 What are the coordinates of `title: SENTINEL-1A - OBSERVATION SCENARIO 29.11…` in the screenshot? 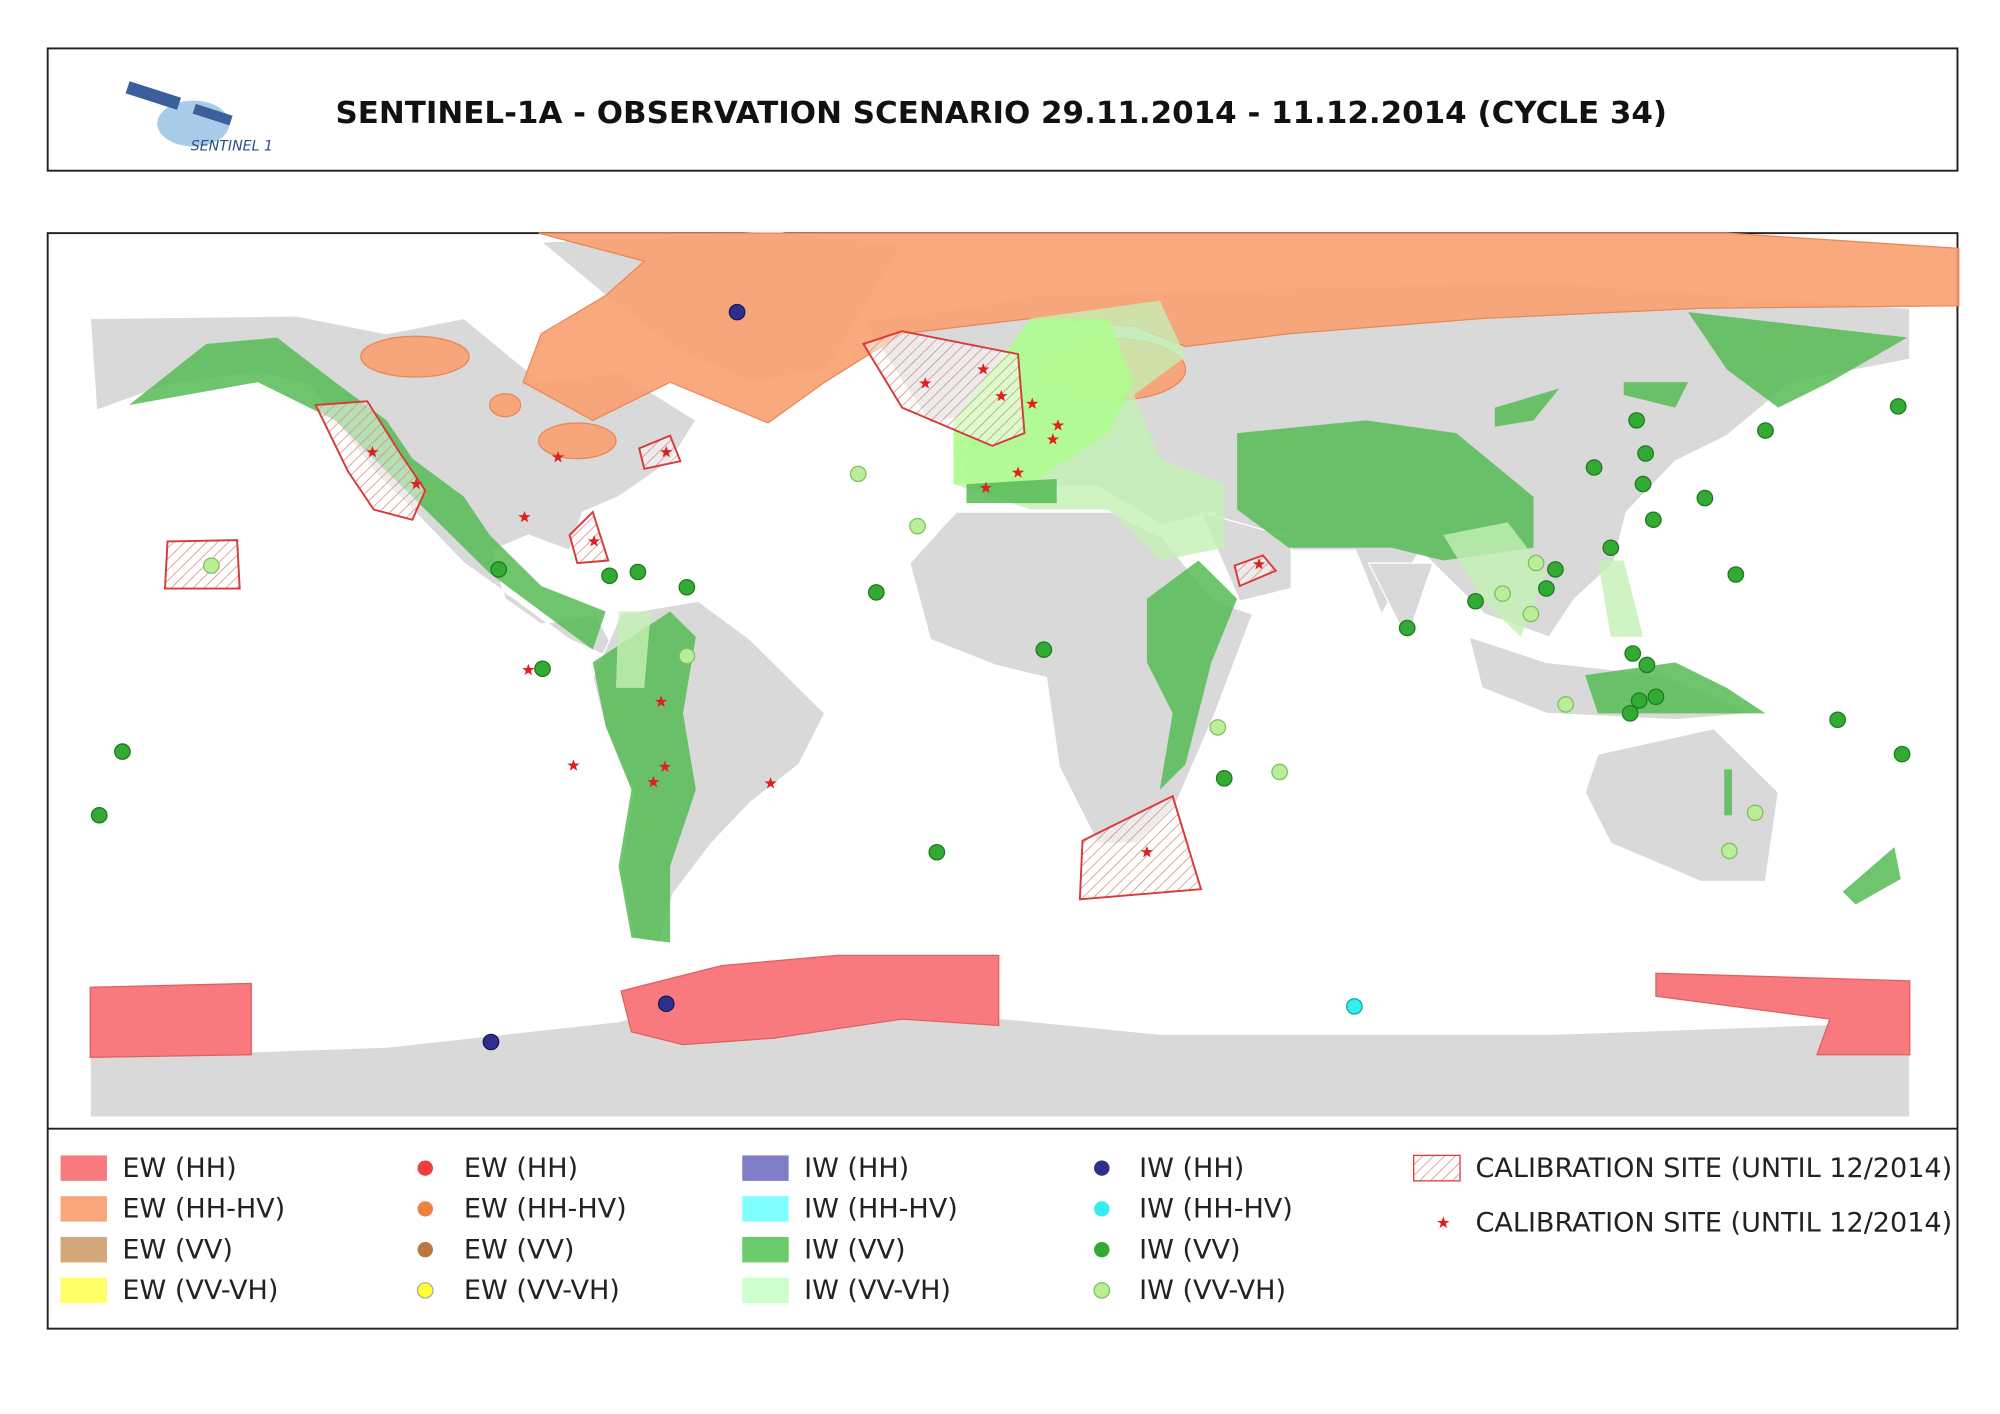 It's located at (1001, 113).